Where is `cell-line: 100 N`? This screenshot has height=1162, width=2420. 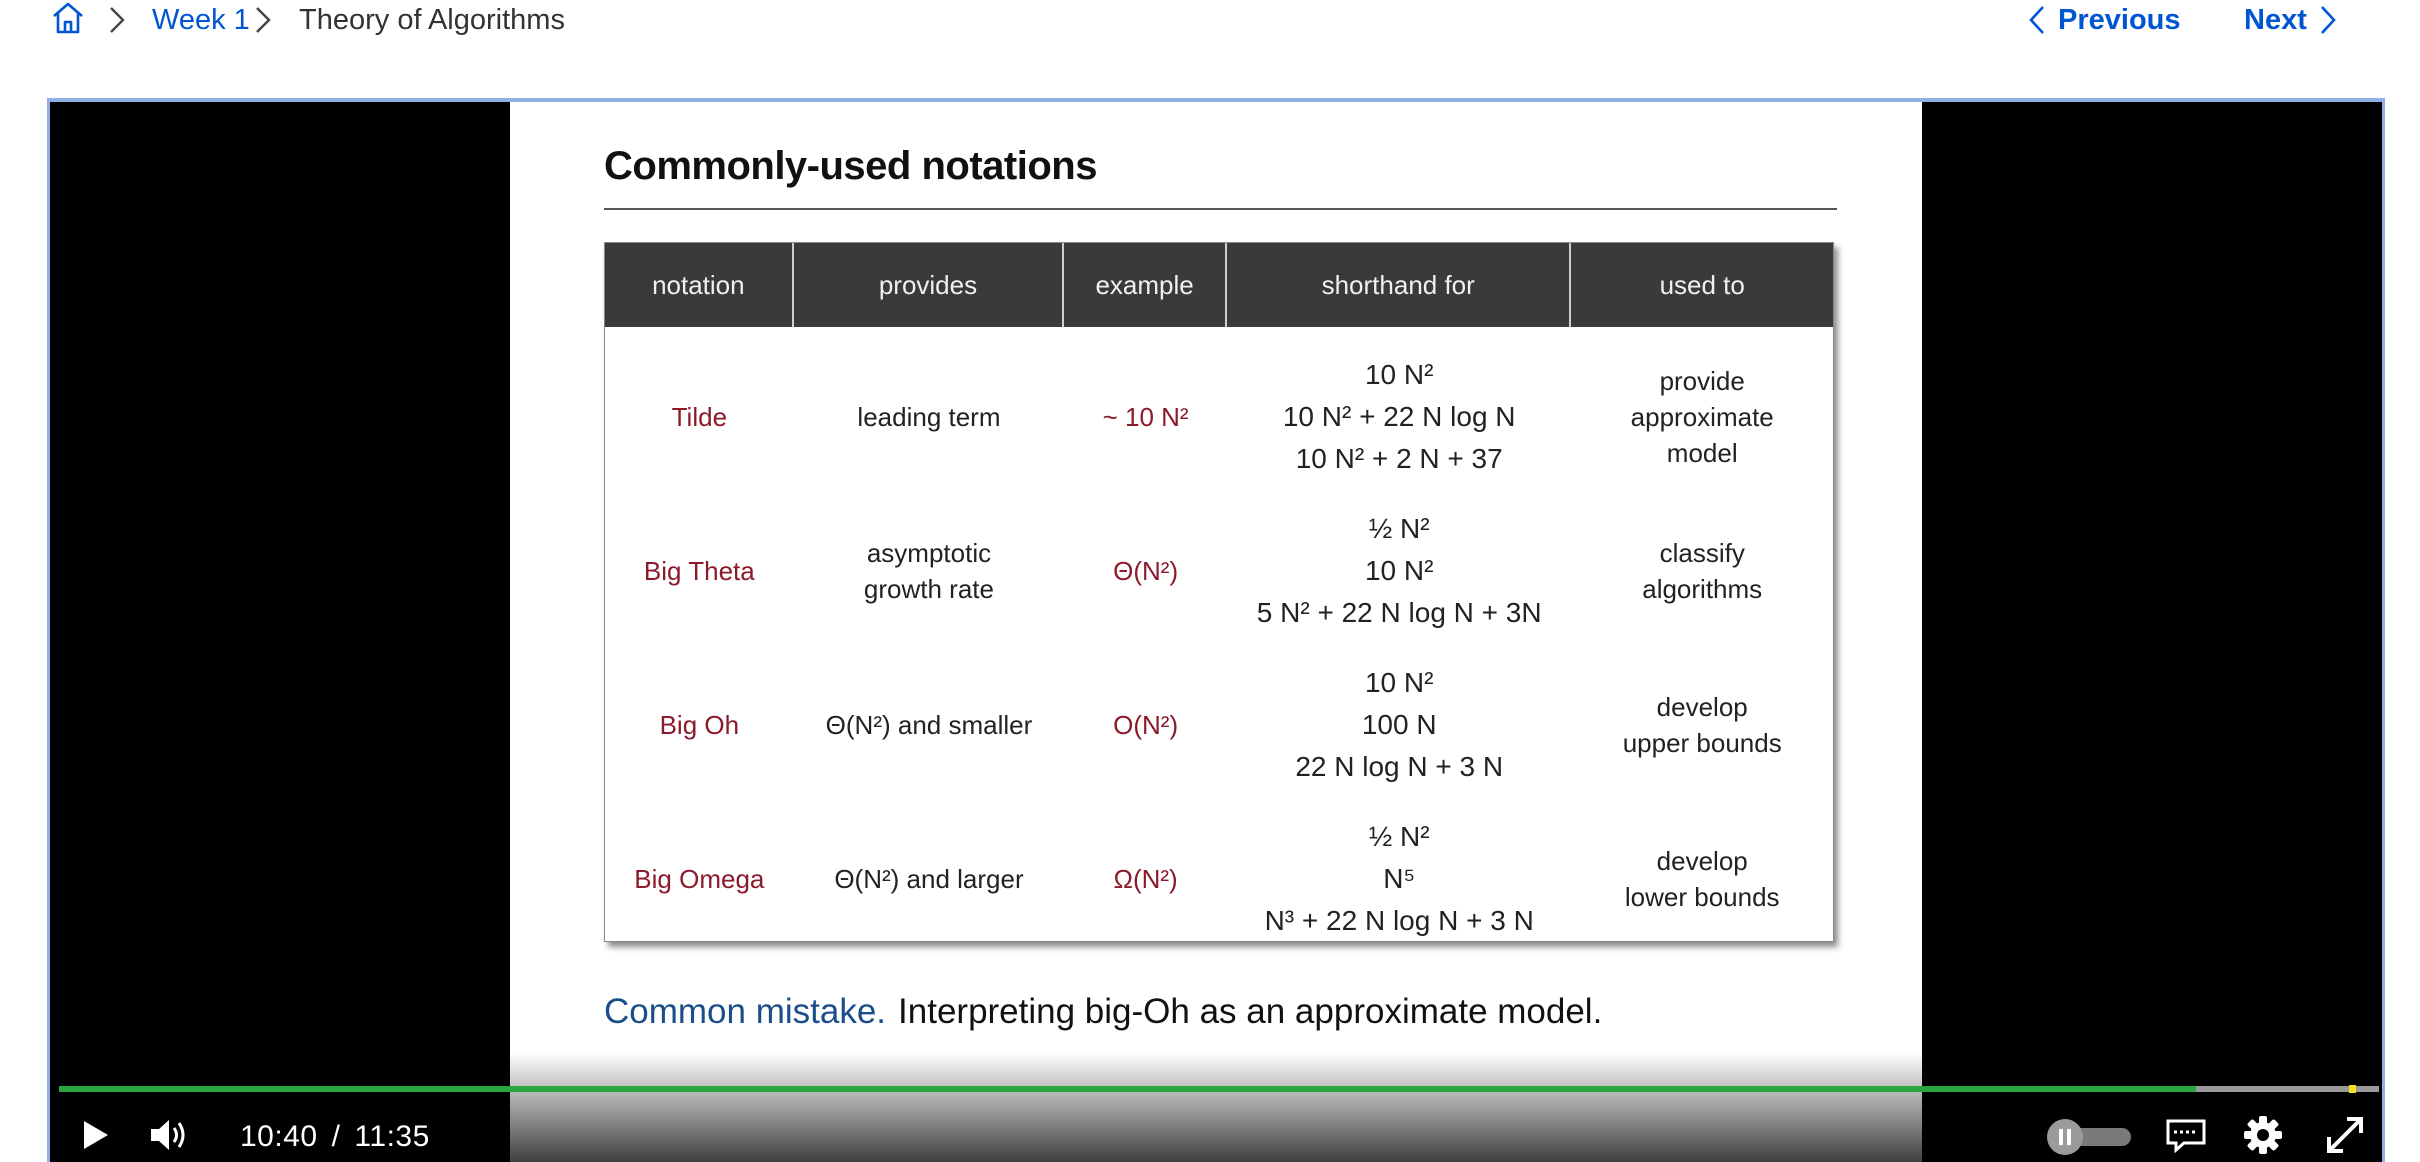 cell-line: 100 N is located at coordinates (1399, 724).